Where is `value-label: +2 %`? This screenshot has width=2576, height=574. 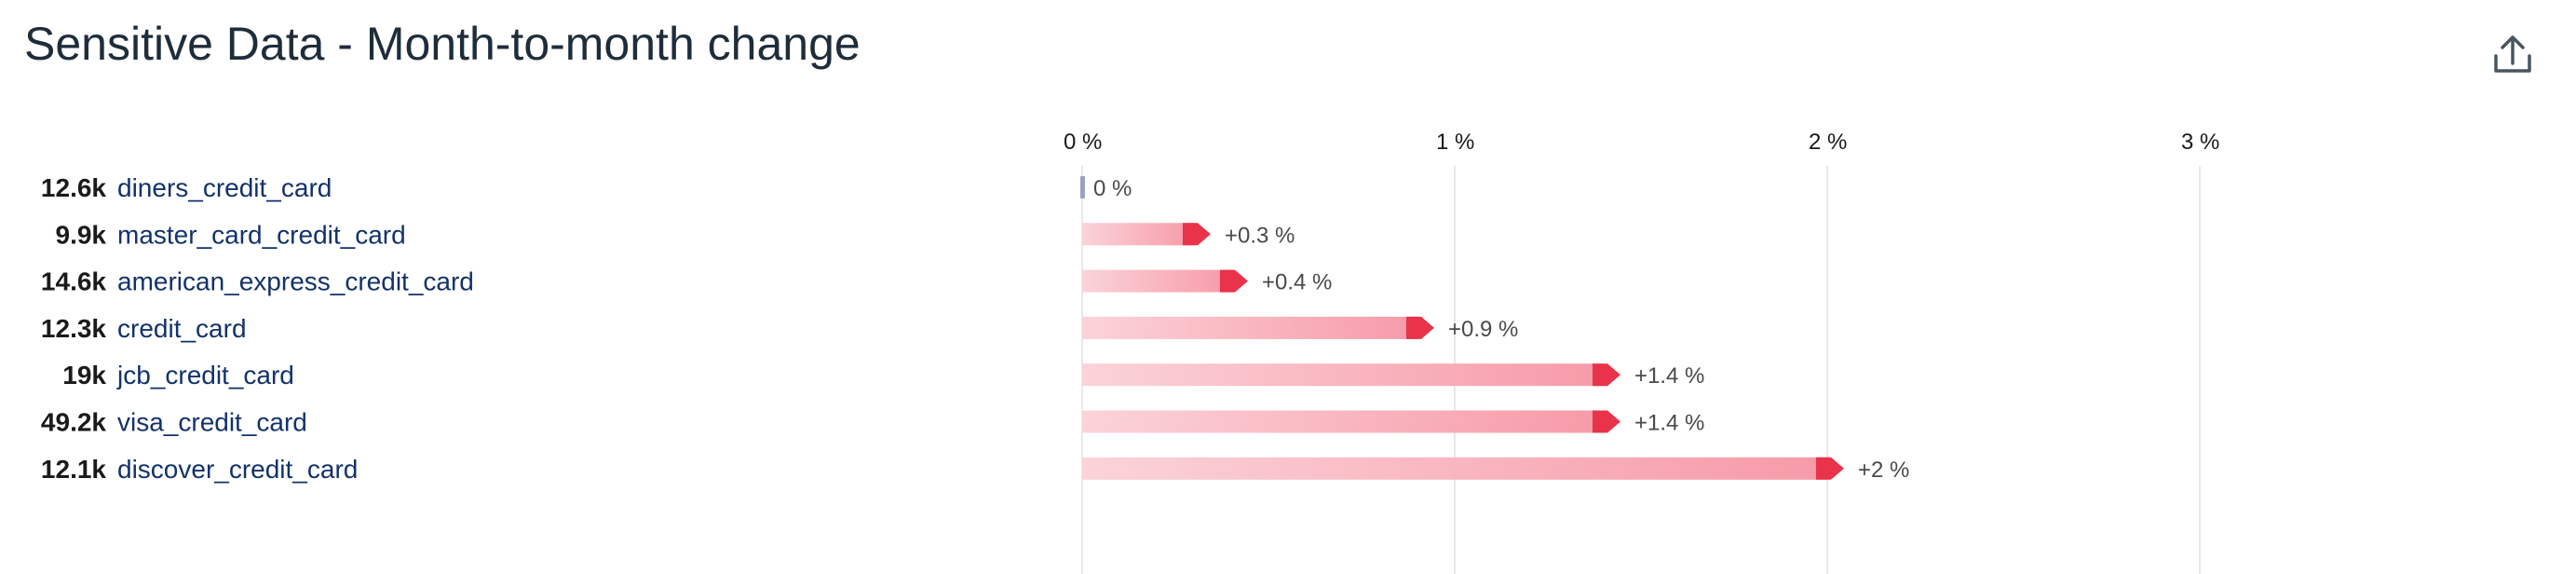 value-label: +2 % is located at coordinates (1883, 470).